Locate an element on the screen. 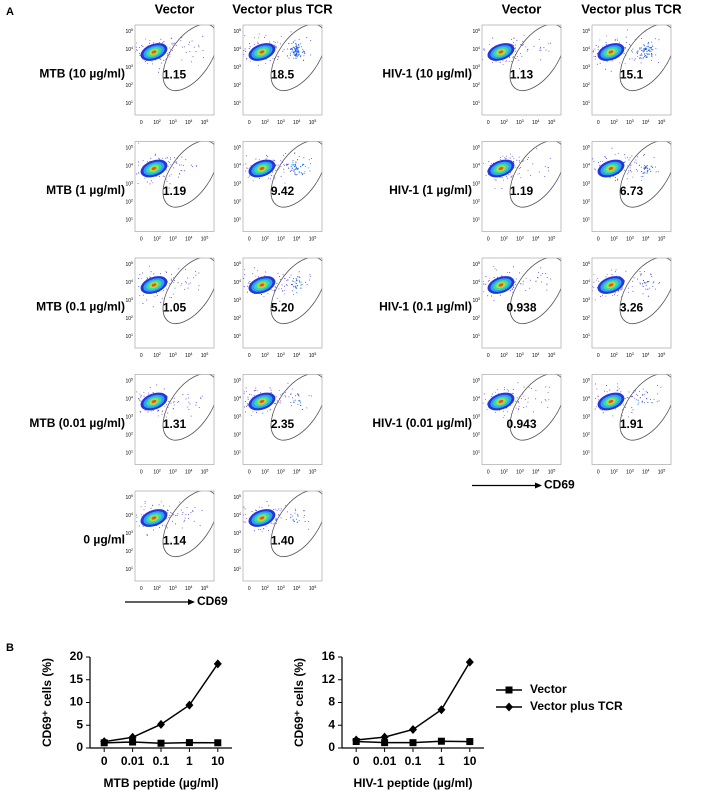 This screenshot has height=792, width=709. frame is located at coordinates (282, 186).